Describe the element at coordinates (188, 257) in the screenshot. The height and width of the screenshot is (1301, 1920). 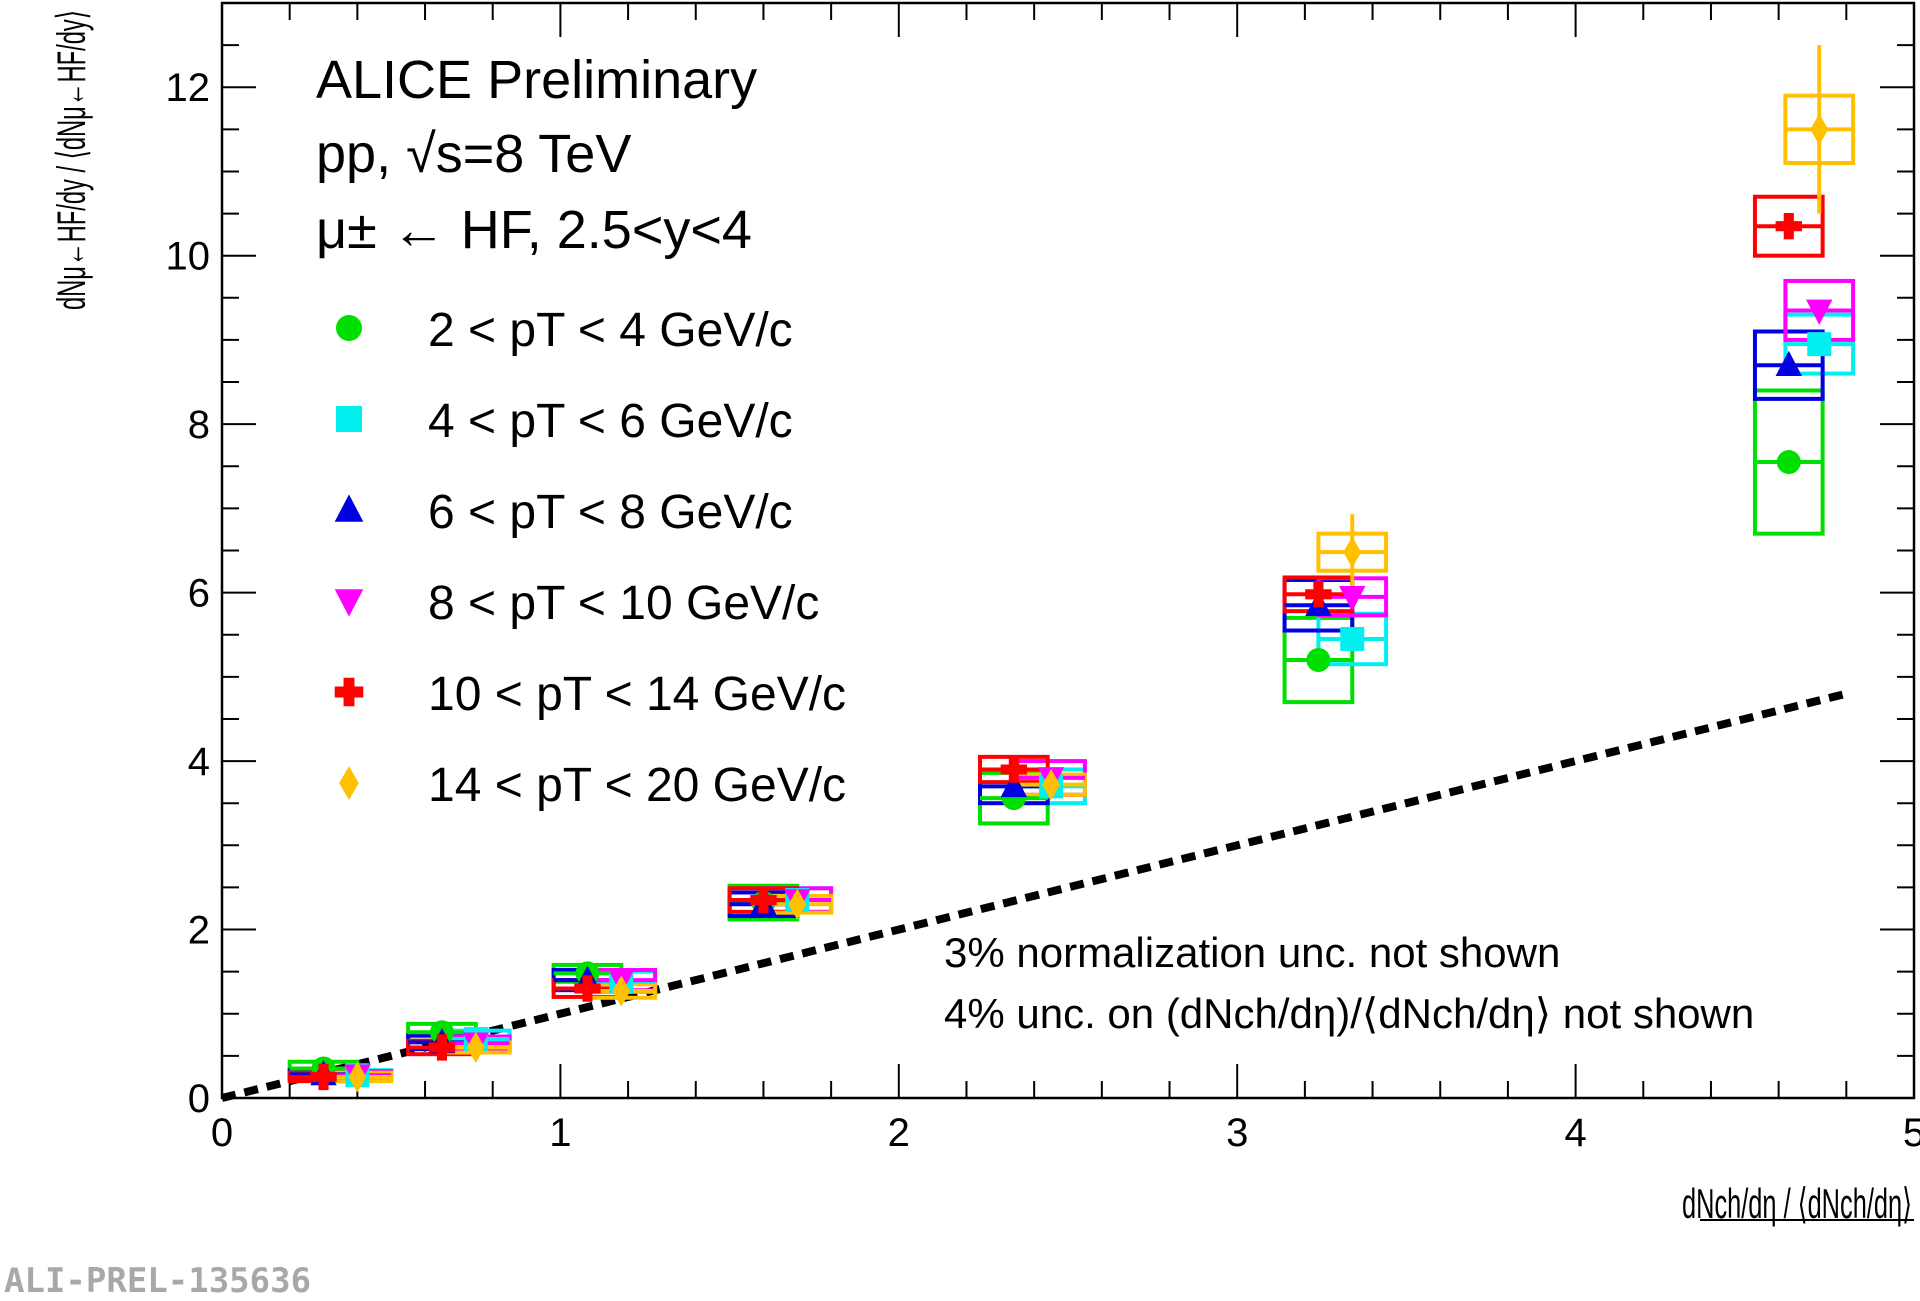
I see `y-tick-label: 10` at that location.